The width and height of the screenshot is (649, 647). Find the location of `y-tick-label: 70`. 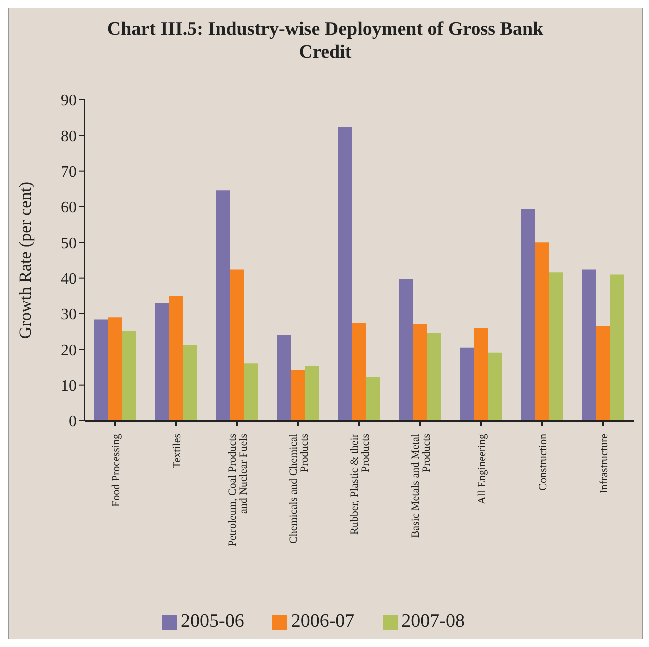

y-tick-label: 70 is located at coordinates (69, 173).